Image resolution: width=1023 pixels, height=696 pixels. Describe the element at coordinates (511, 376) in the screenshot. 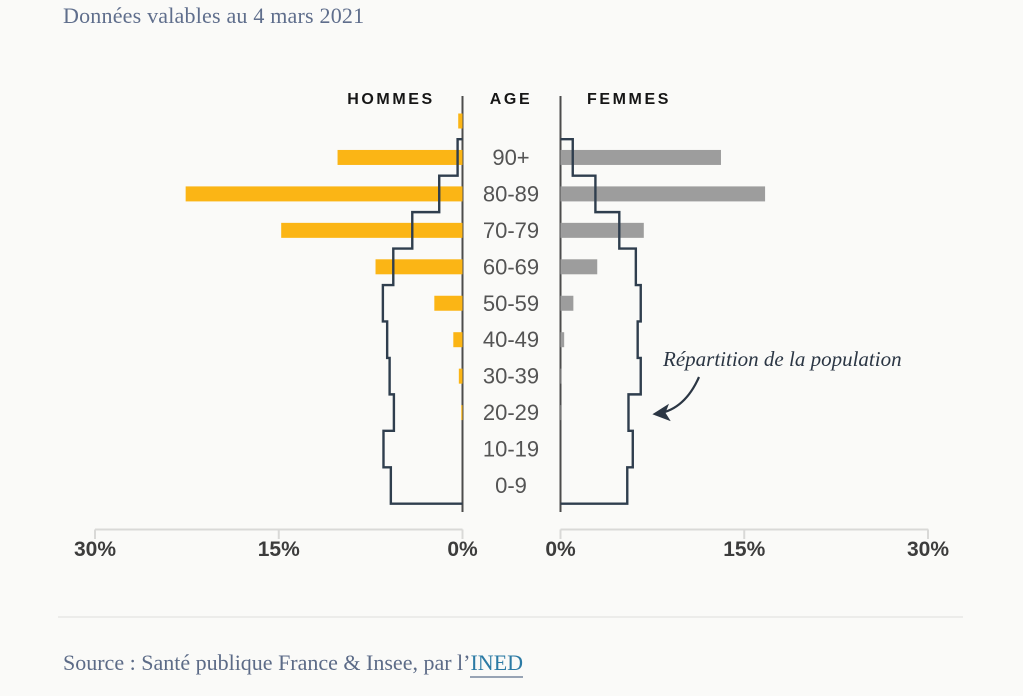

I see `age-label-30-39: 30-39` at that location.